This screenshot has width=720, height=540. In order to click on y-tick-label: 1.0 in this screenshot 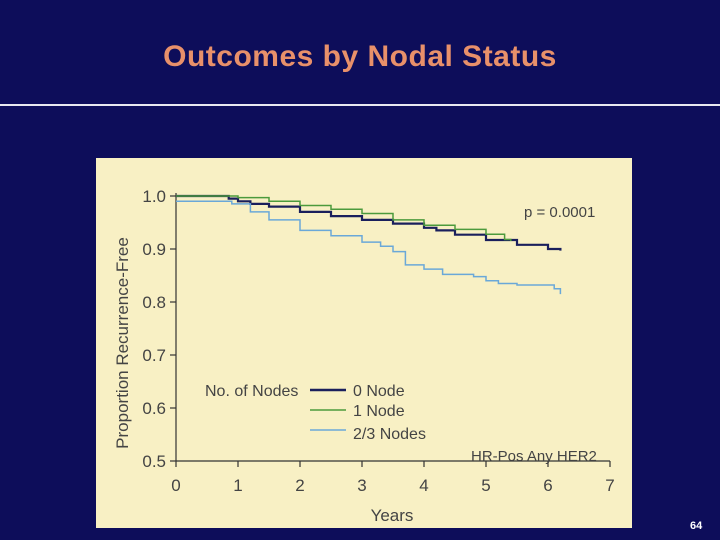, I will do `click(154, 196)`.